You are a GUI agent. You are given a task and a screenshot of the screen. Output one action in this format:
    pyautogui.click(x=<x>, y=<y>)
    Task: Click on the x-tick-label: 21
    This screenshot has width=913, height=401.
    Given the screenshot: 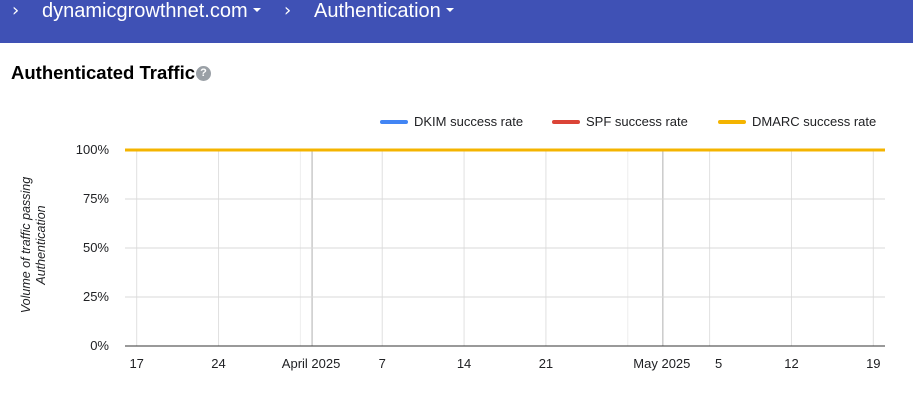 What is the action you would take?
    pyautogui.click(x=546, y=363)
    